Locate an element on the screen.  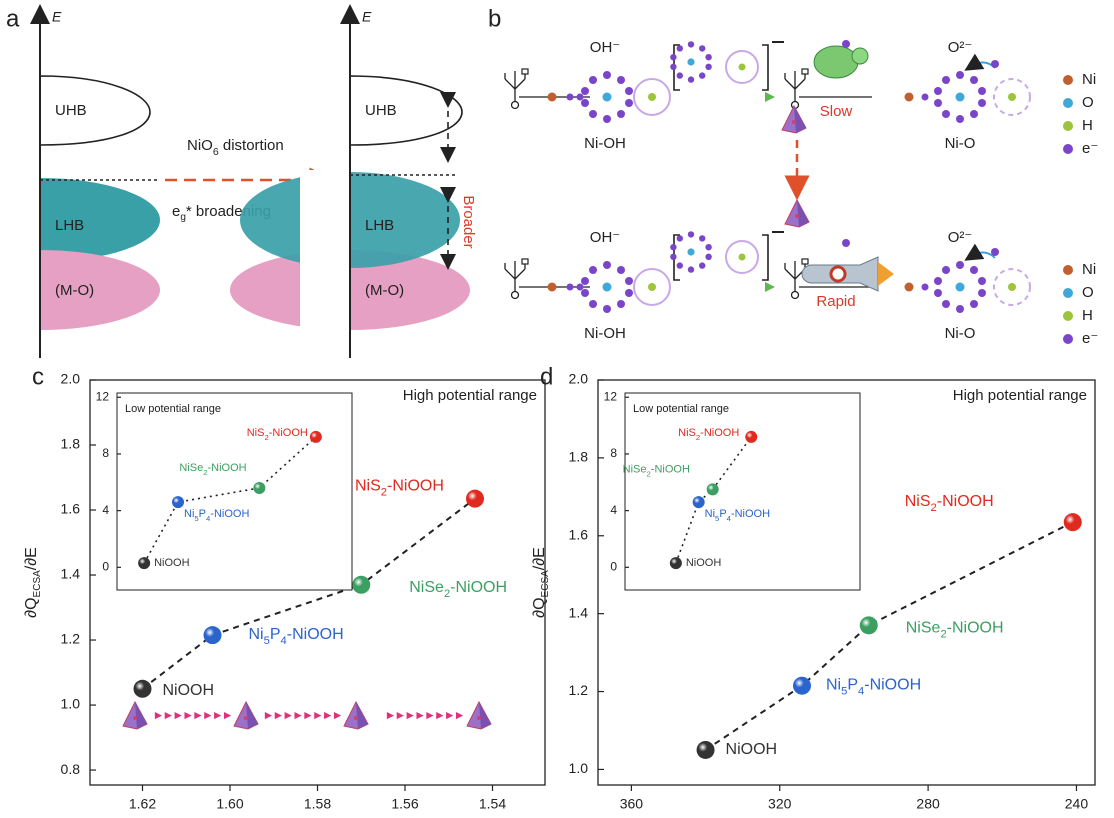
y-tick-label: 1.2 is located at coordinates (71, 639).